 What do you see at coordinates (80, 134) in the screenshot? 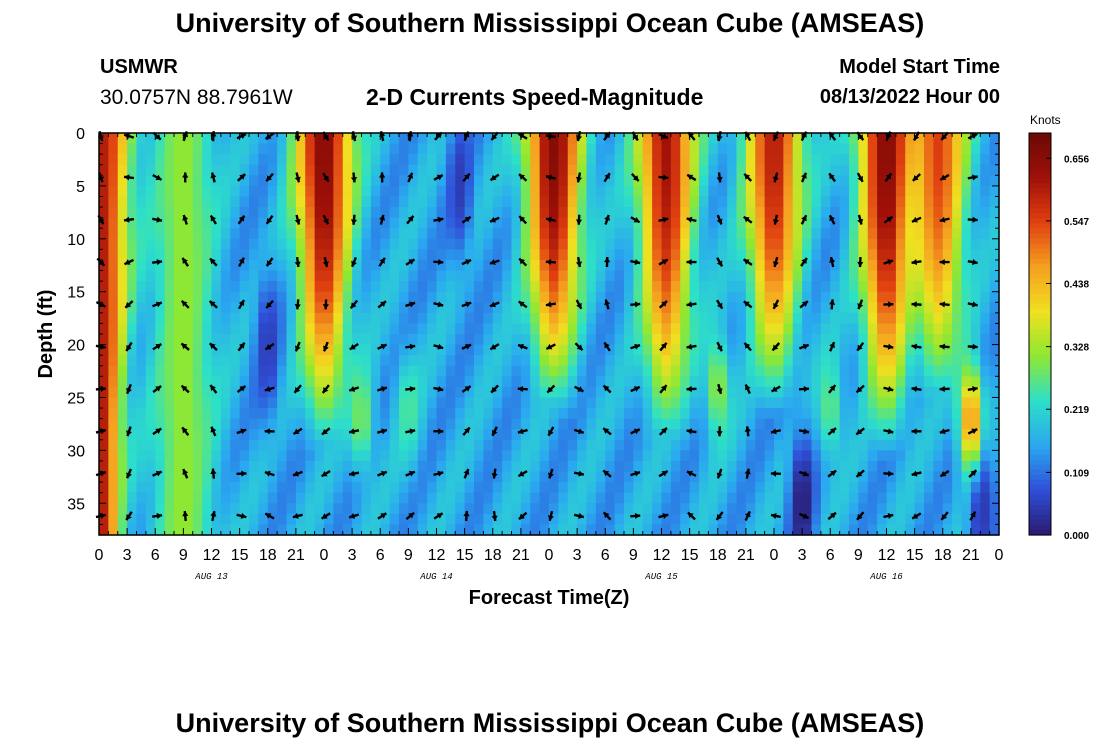
I see `y-tick-label: 0` at bounding box center [80, 134].